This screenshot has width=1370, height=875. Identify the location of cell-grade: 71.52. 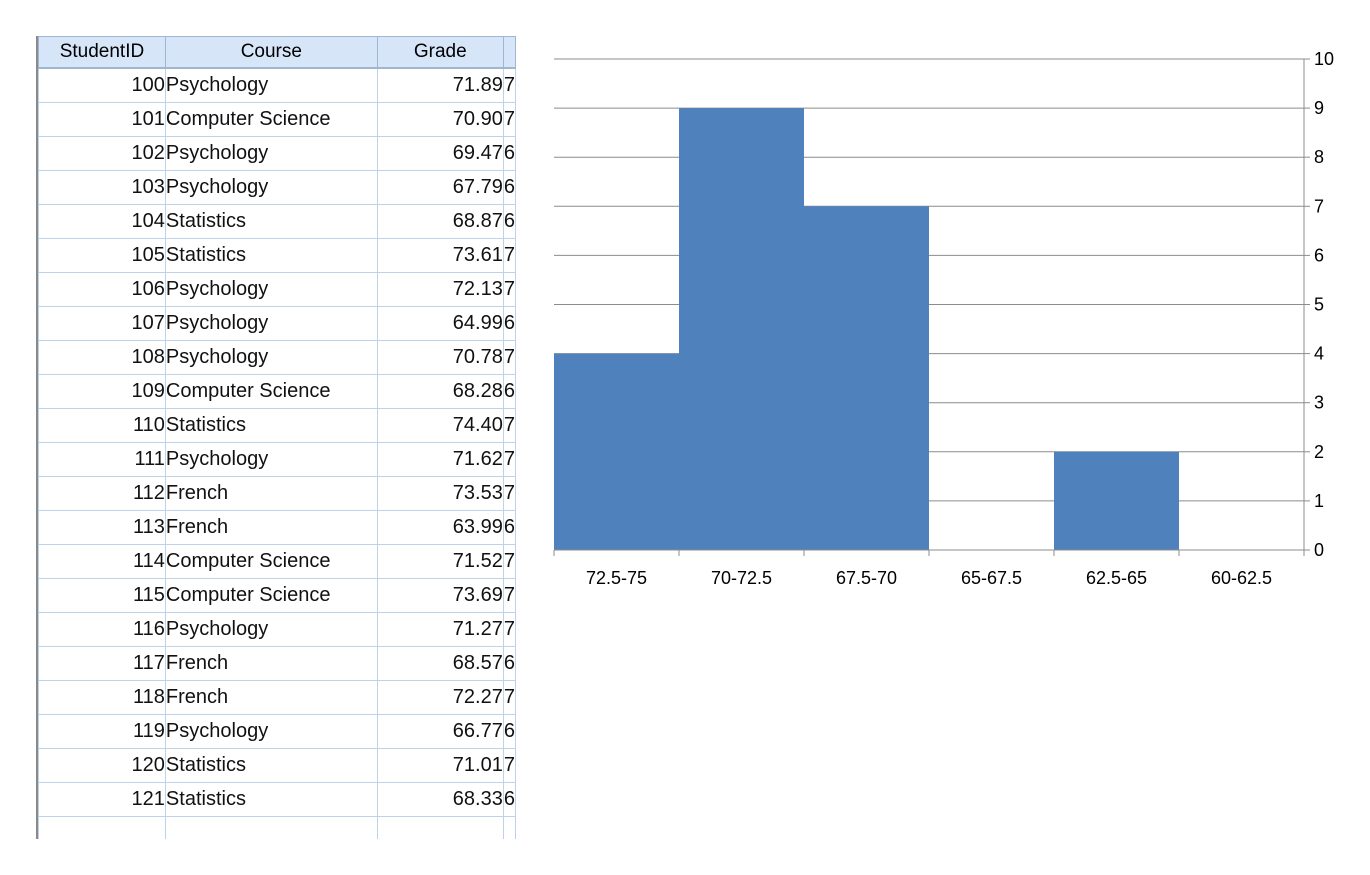
(440, 561).